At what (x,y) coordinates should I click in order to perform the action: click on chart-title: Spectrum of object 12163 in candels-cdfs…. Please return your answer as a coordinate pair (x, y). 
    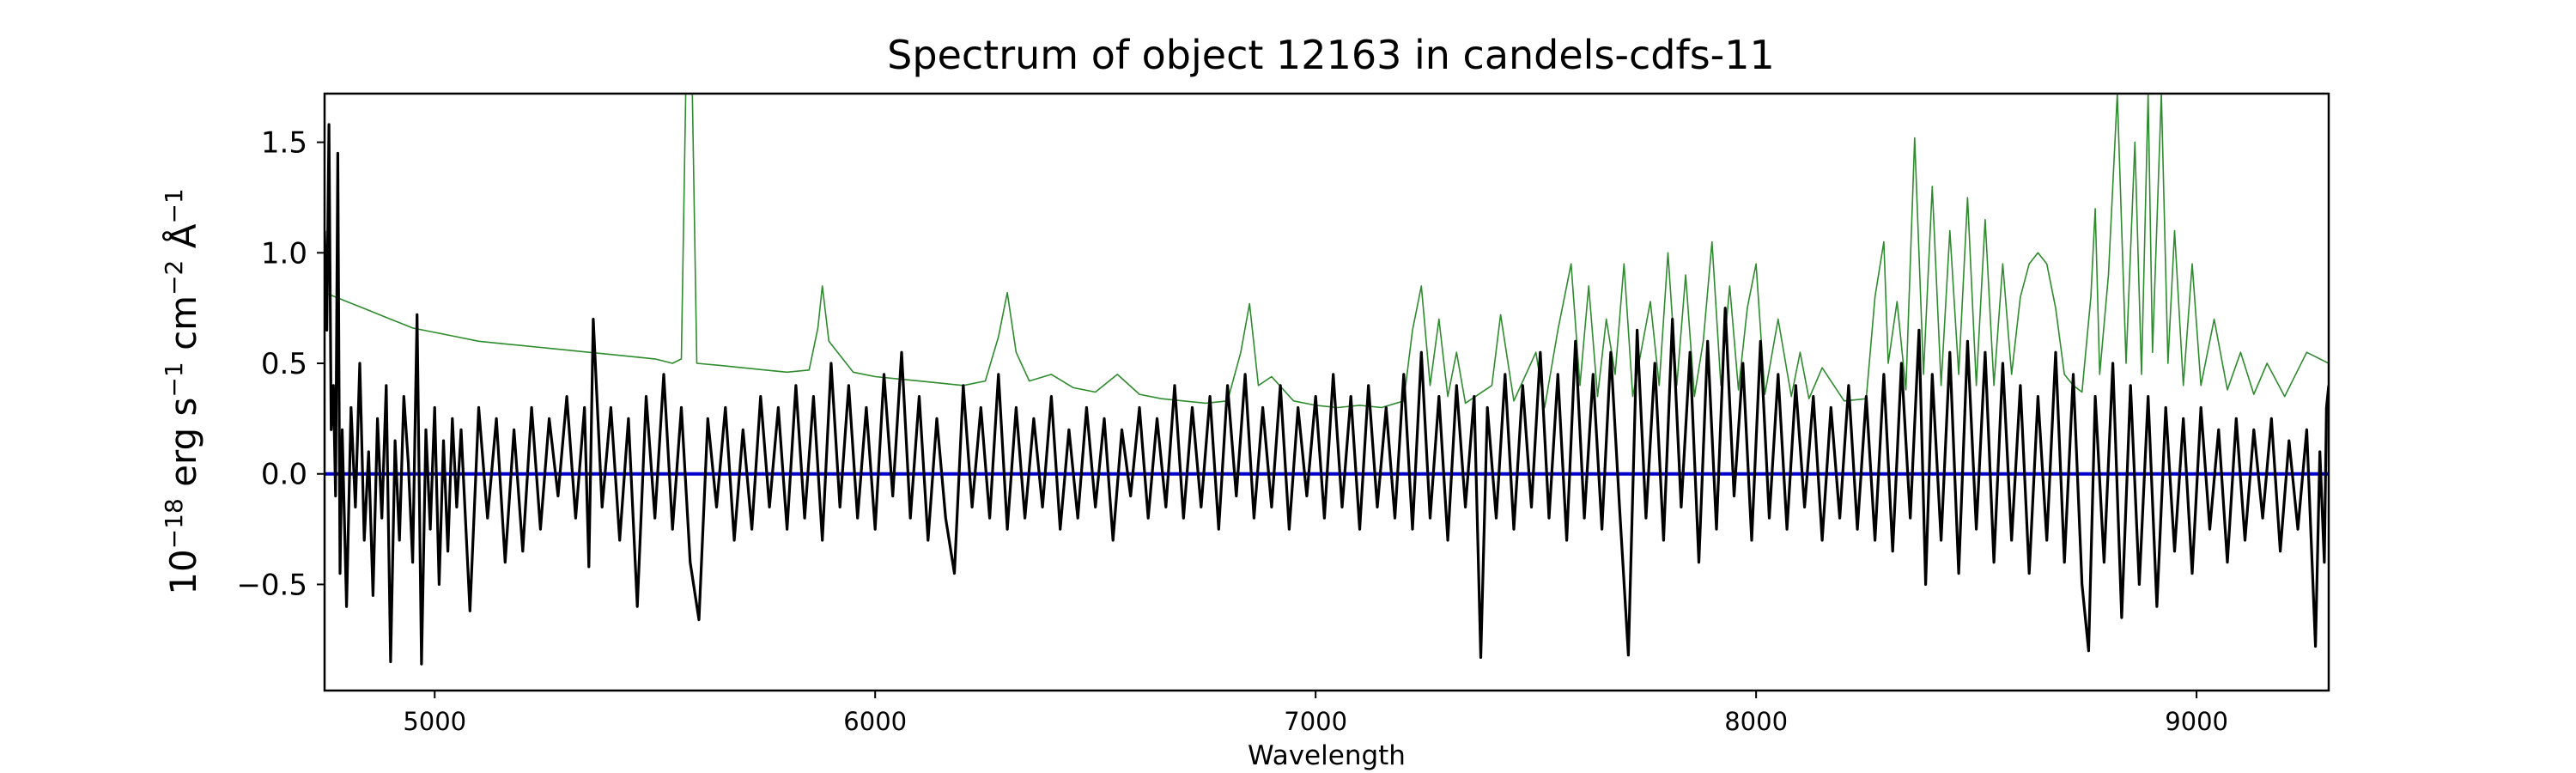
    Looking at the image, I should click on (1331, 55).